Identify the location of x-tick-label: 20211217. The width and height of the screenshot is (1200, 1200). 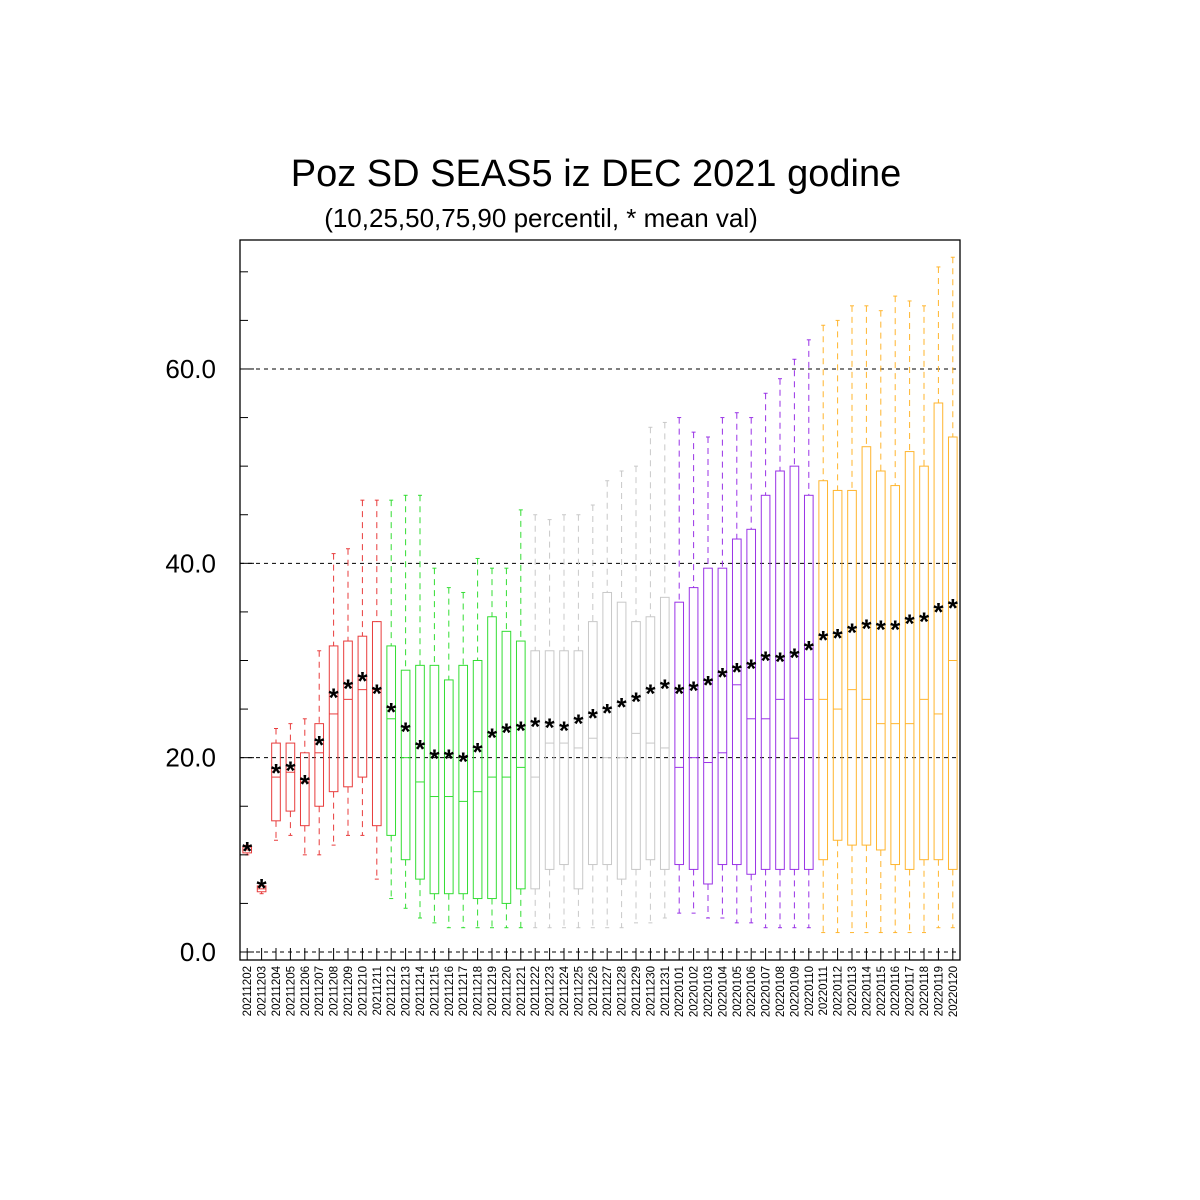
(464, 991).